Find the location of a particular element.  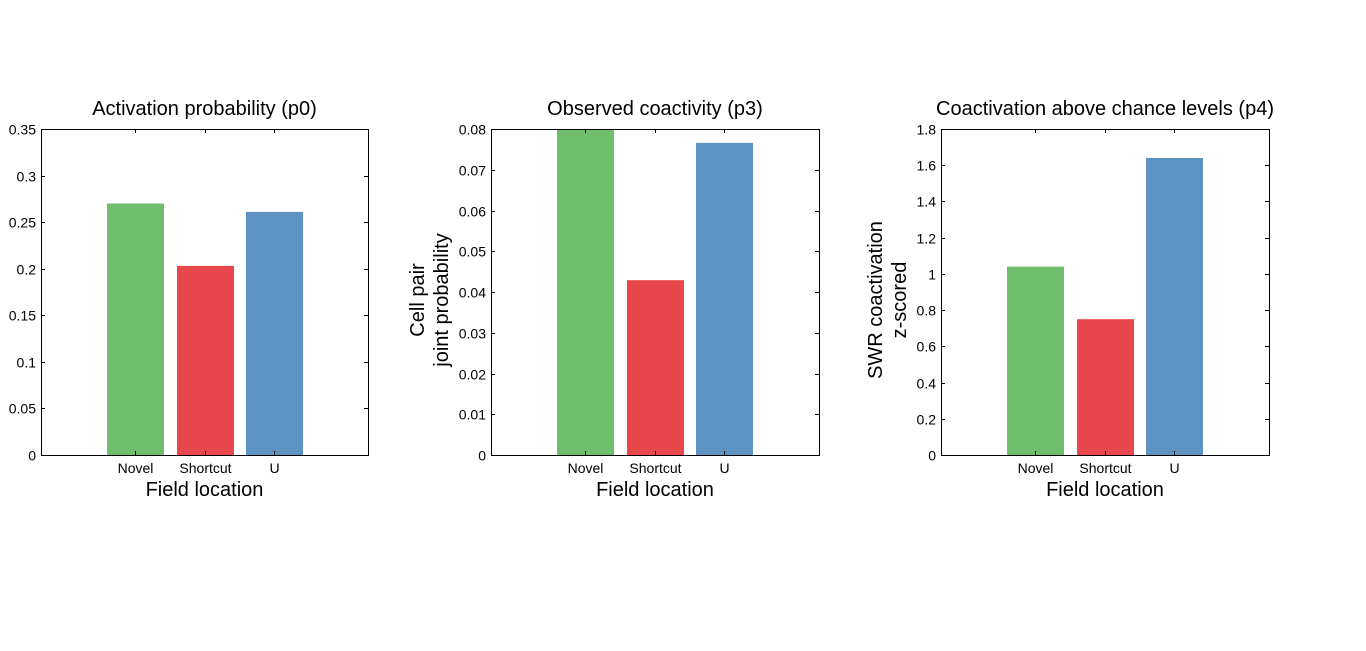

y-tick-label: 1.2 is located at coordinates (927, 239).